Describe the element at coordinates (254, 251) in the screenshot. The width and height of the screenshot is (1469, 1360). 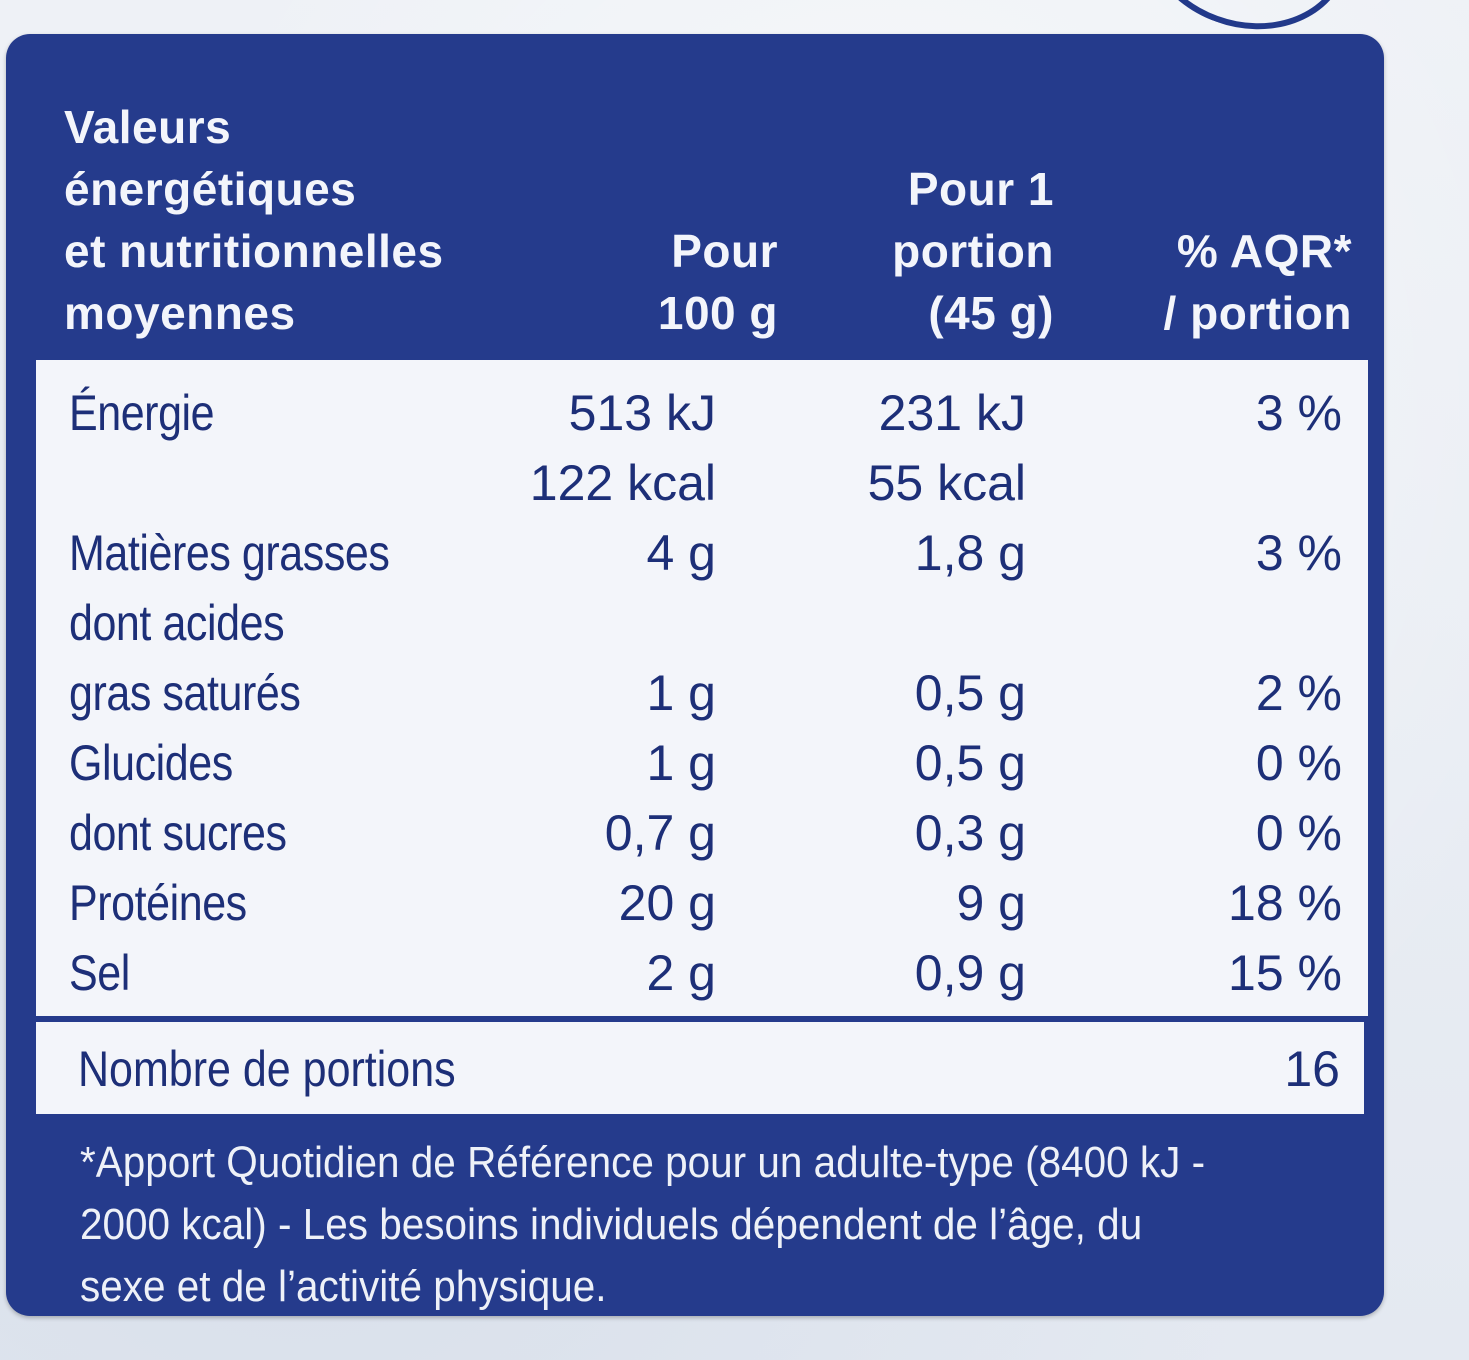
I see `header-label-line: et nutritionnelles` at that location.